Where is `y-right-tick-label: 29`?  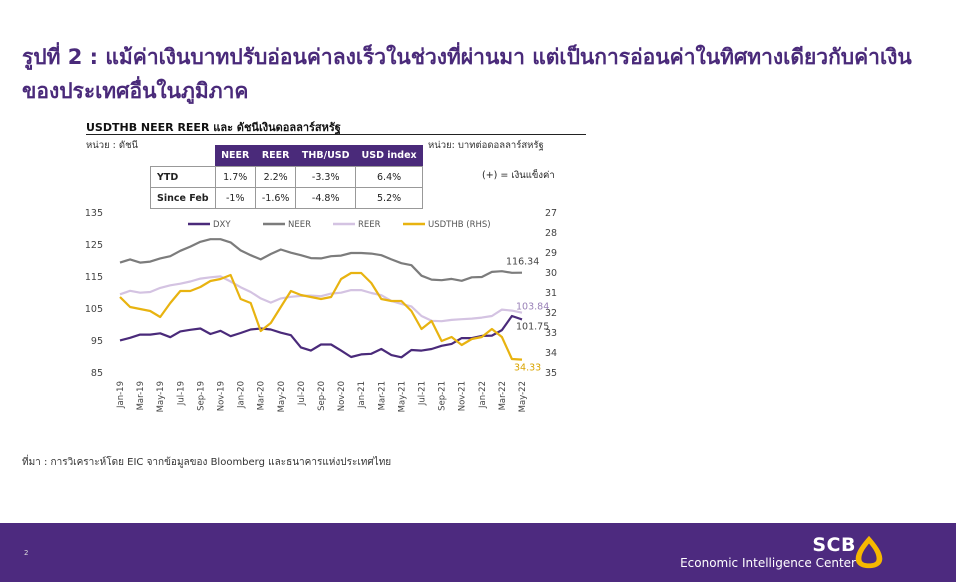
y-right-tick-label: 29 is located at coordinates (551, 253).